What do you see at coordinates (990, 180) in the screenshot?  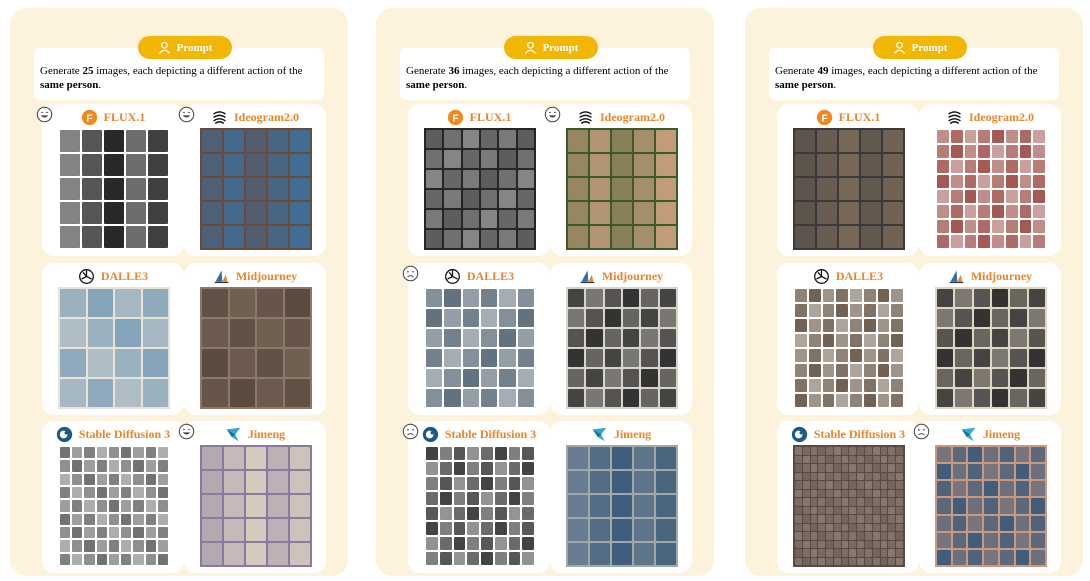 I see `model-card-ideogram: Ideogram2.0` at bounding box center [990, 180].